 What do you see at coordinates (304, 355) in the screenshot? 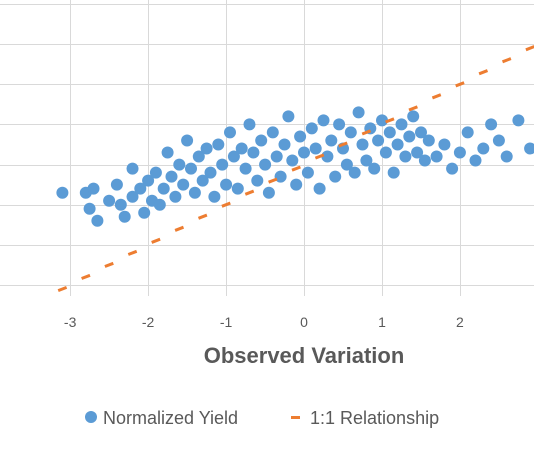
I see `x-axis-title: Observed Variation` at bounding box center [304, 355].